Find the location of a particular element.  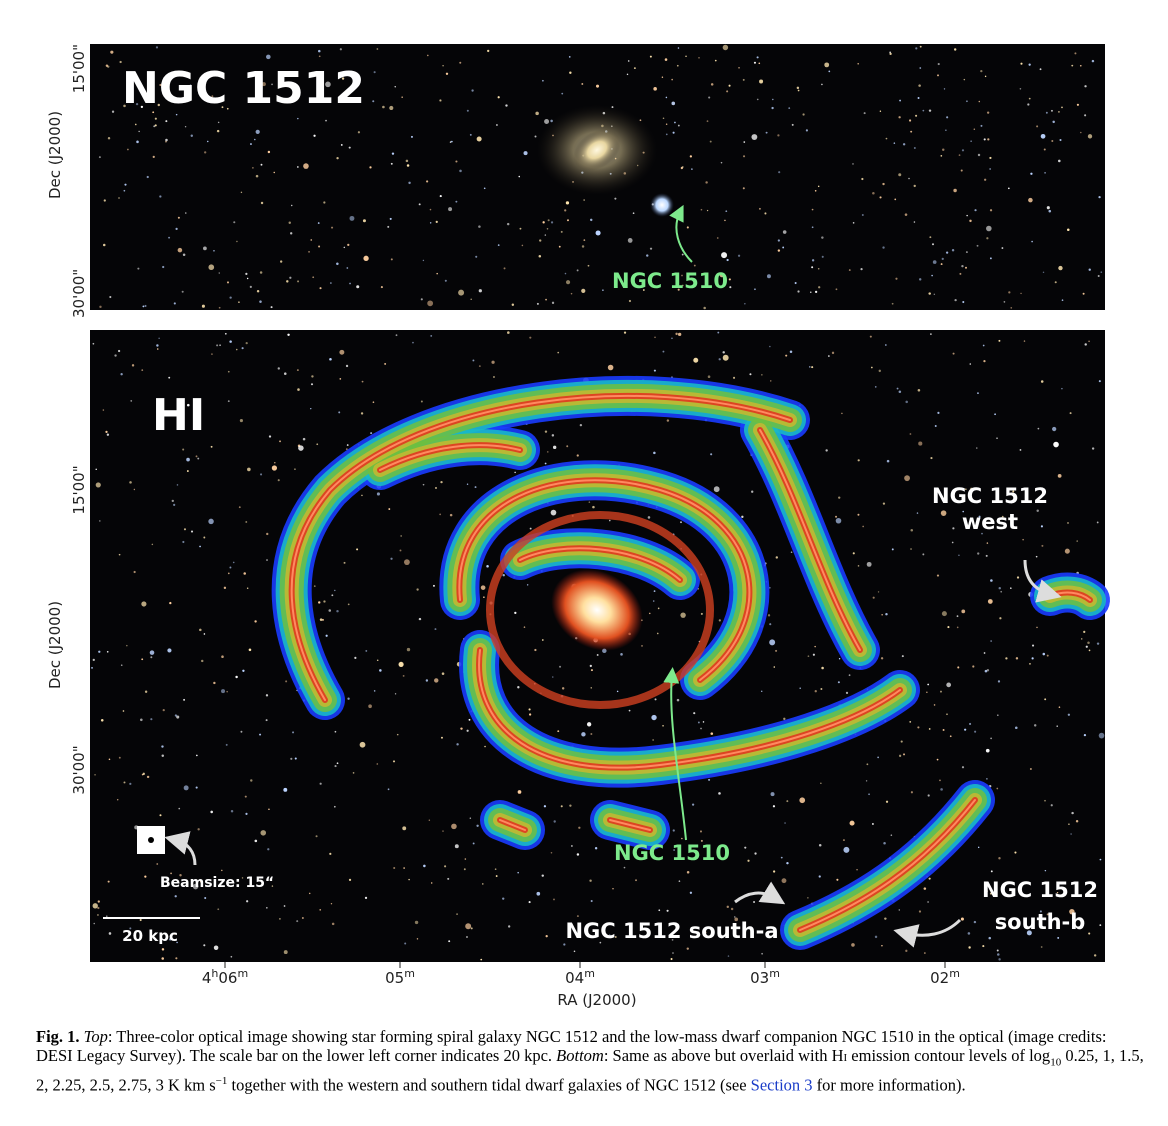

caption-text: for more information). is located at coordinates (889, 1085).